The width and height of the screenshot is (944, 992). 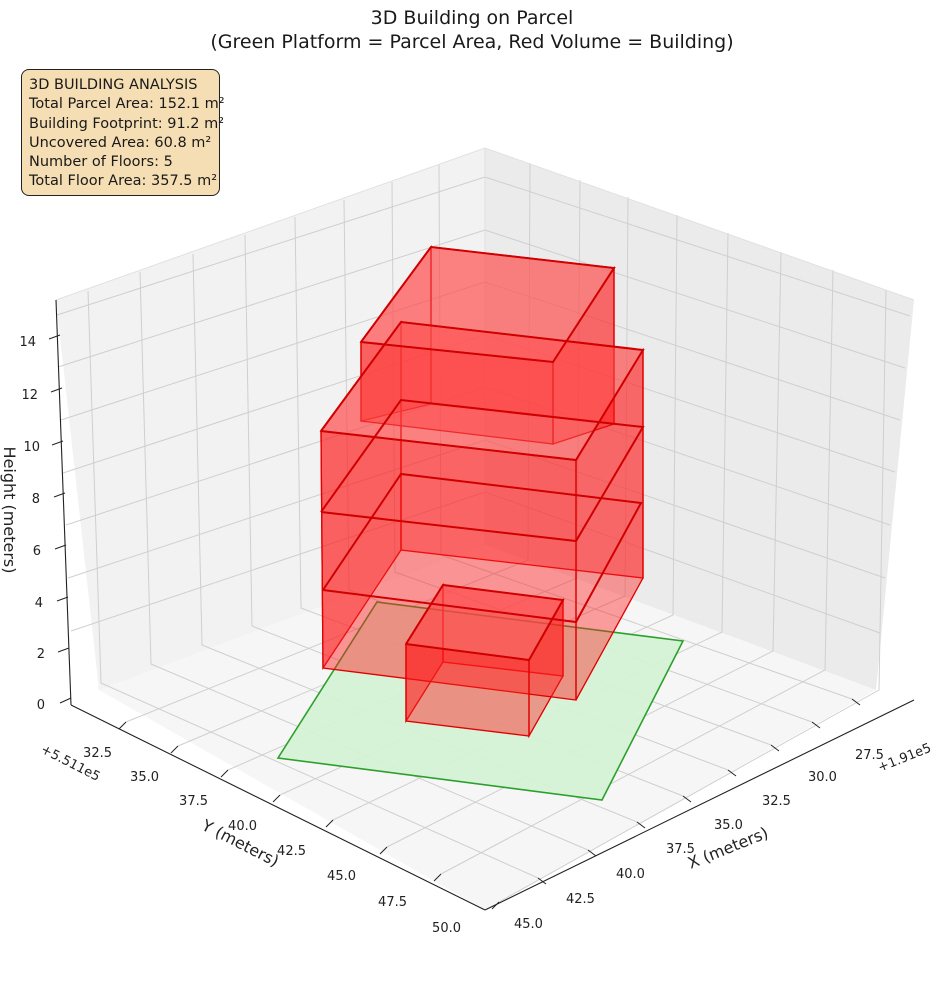 What do you see at coordinates (101, 162) in the screenshot?
I see `info-line-floors: Number of Floors: 5` at bounding box center [101, 162].